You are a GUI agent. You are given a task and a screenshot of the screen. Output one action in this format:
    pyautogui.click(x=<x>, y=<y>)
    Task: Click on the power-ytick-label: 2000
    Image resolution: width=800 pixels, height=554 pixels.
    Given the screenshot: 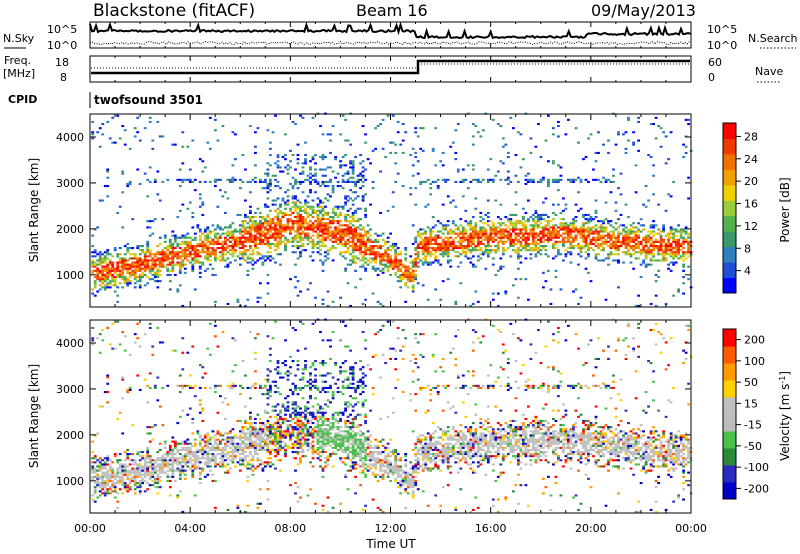 What is the action you would take?
    pyautogui.click(x=70, y=229)
    